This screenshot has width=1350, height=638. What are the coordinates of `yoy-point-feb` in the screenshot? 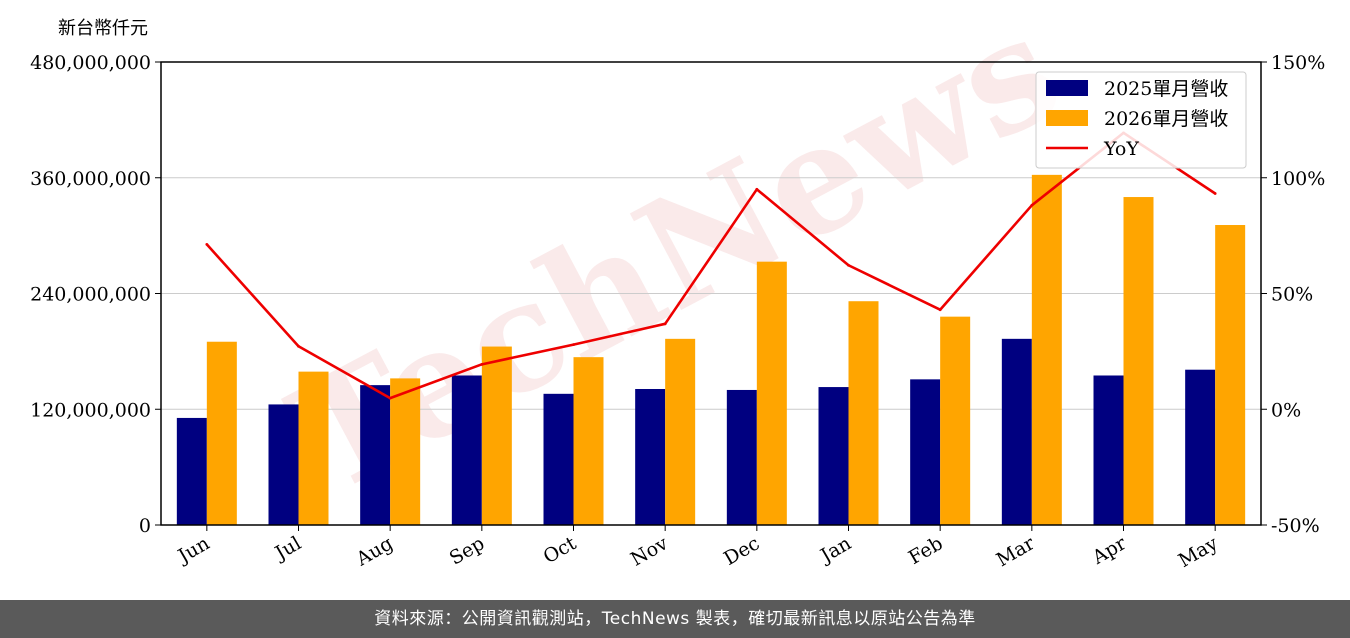 It's located at (940, 310).